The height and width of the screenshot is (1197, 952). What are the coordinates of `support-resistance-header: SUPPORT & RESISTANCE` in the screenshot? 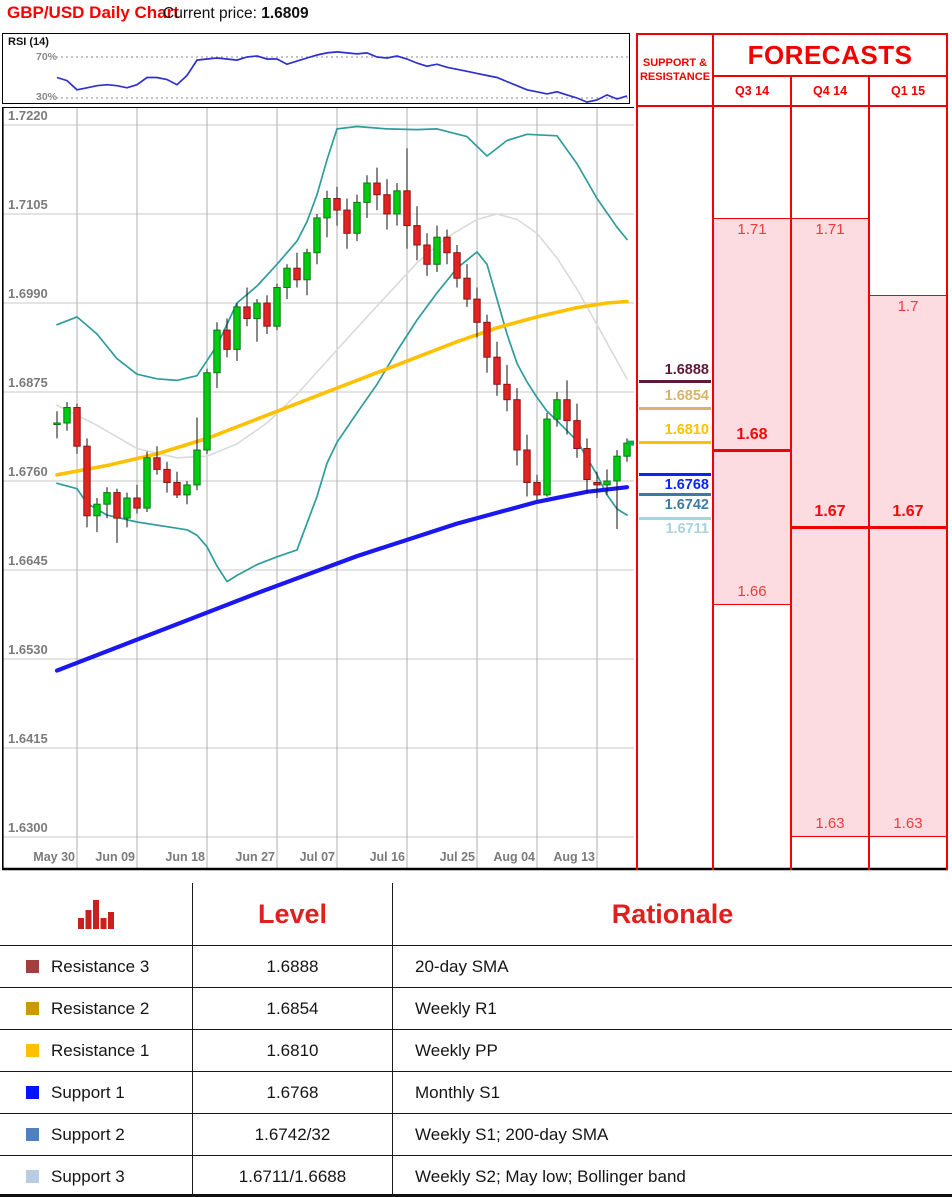 It's located at (675, 70).